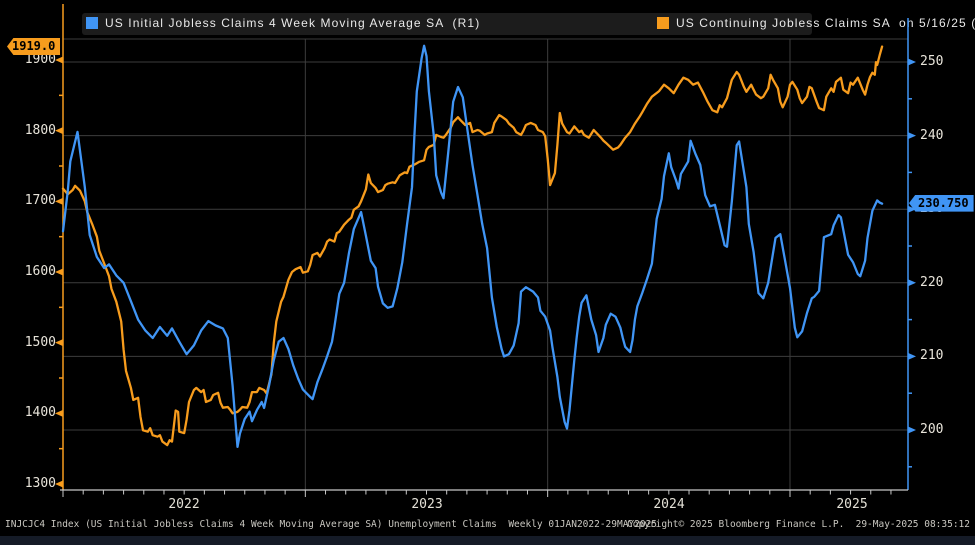 The image size is (975, 545). I want to click on left-axis-tick-label: 1600, so click(40, 271).